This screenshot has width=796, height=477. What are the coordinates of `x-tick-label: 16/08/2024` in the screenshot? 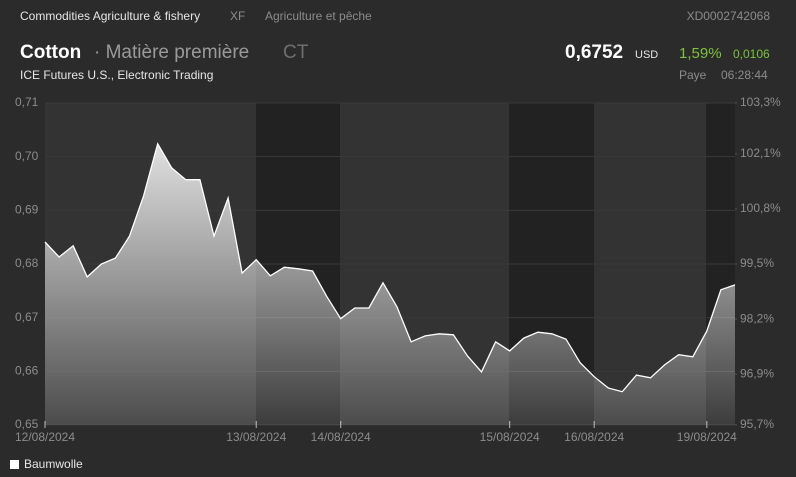 It's located at (594, 437).